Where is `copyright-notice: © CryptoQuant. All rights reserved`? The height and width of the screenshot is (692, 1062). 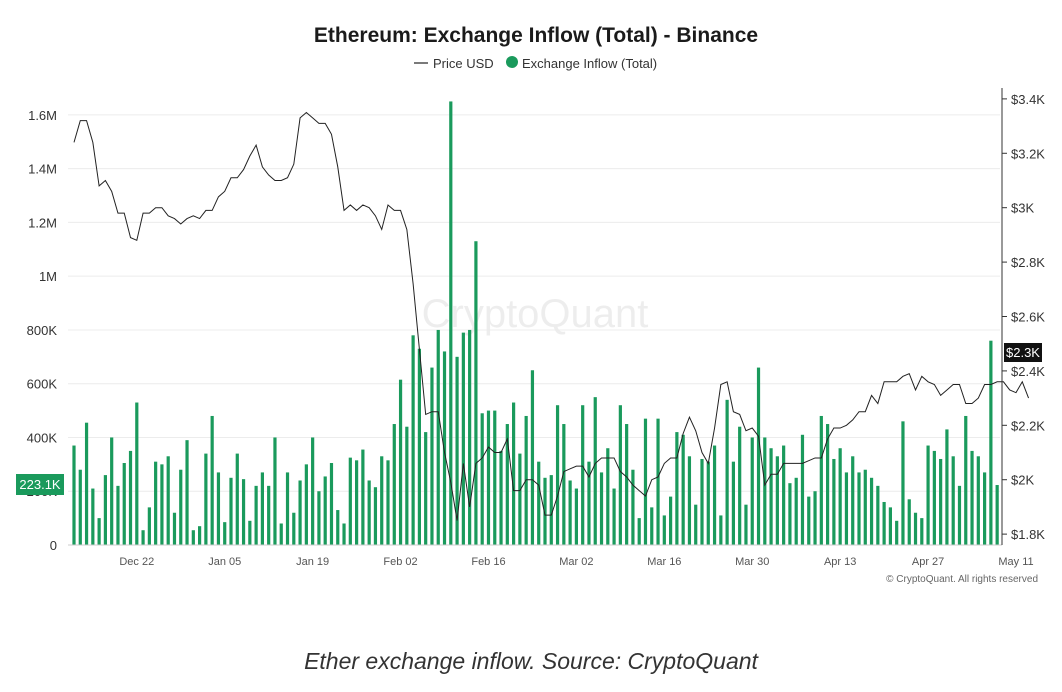 copyright-notice: © CryptoQuant. All rights reserved is located at coordinates (962, 579).